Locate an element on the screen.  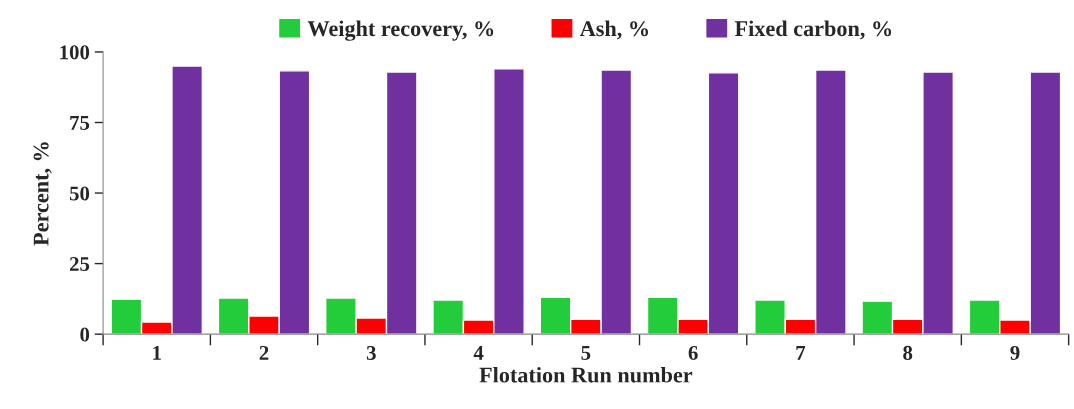
x-tick-label: 4 is located at coordinates (478, 353).